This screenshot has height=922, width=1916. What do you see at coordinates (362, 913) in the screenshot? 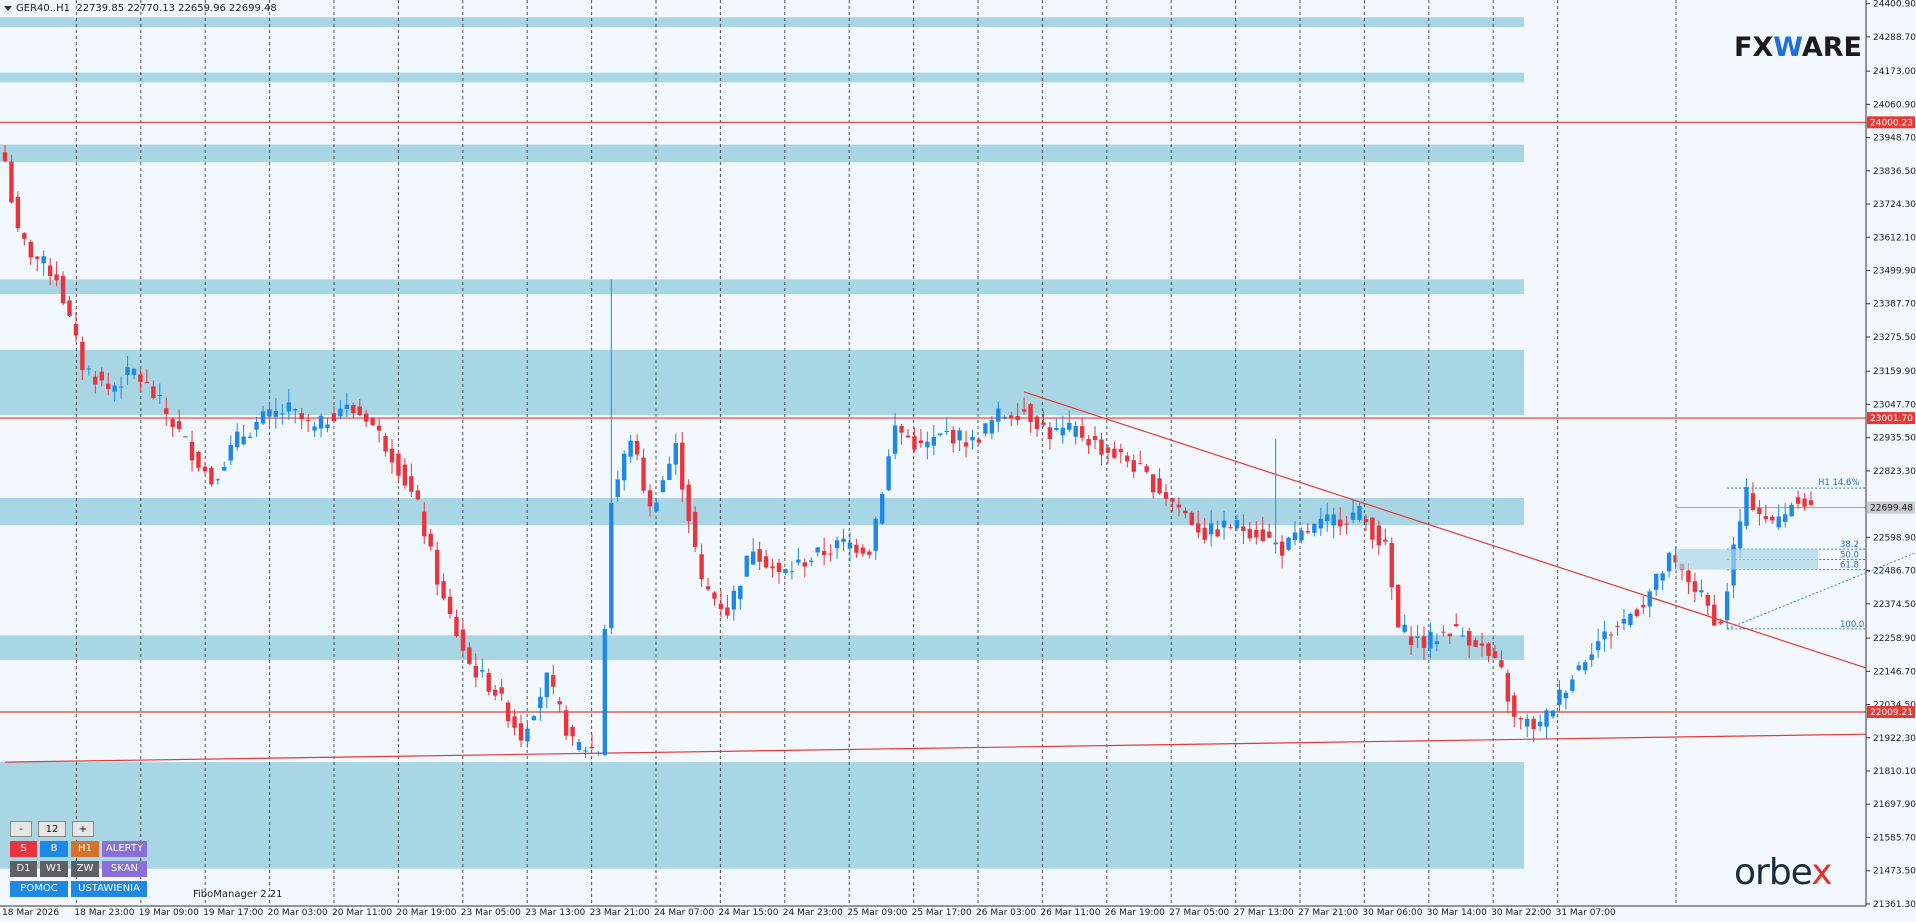
I see `time-tick-label: 20 Mar 11:00` at bounding box center [362, 913].